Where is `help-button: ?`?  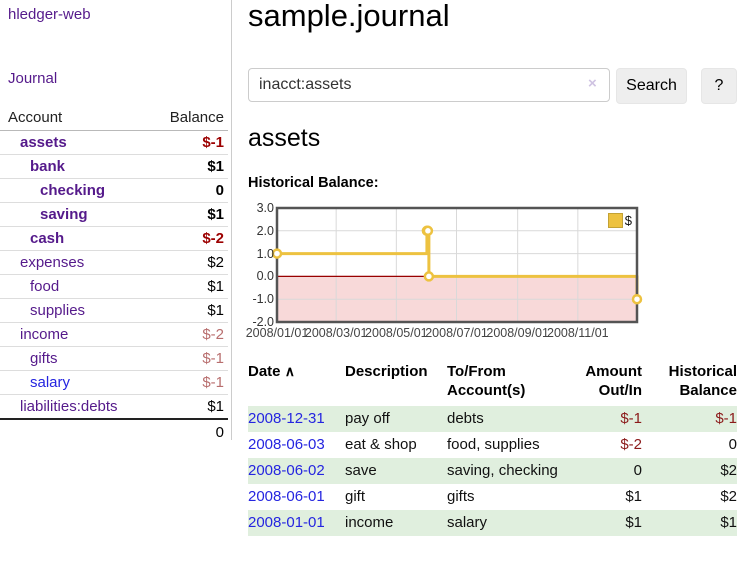 help-button: ? is located at coordinates (719, 86).